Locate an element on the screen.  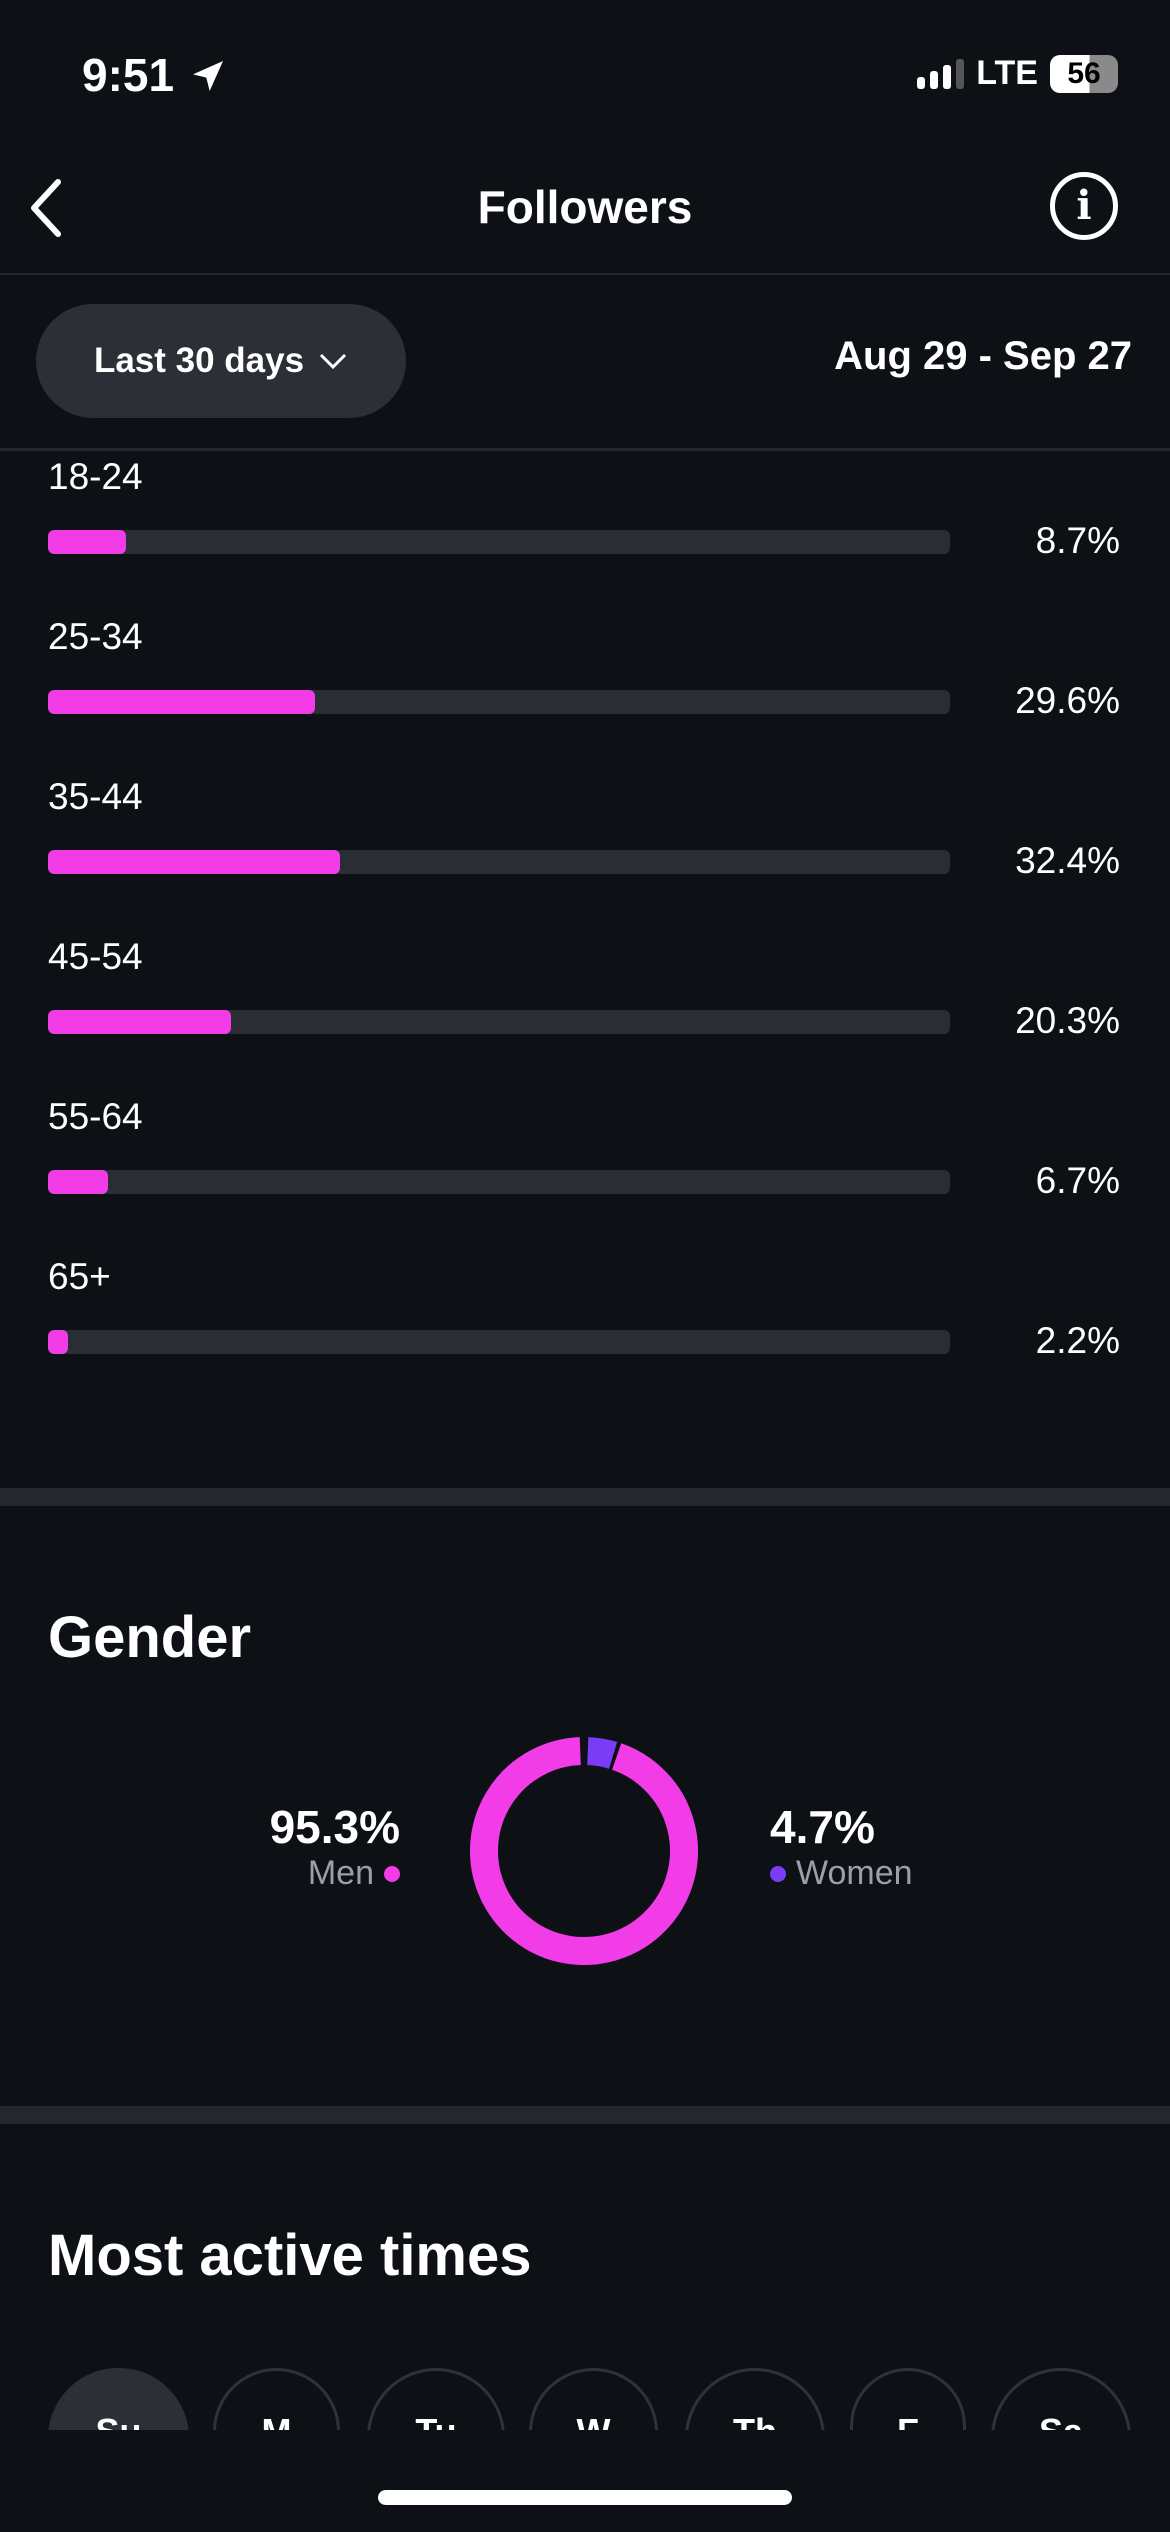
location-arrow-icon is located at coordinates (208, 76).